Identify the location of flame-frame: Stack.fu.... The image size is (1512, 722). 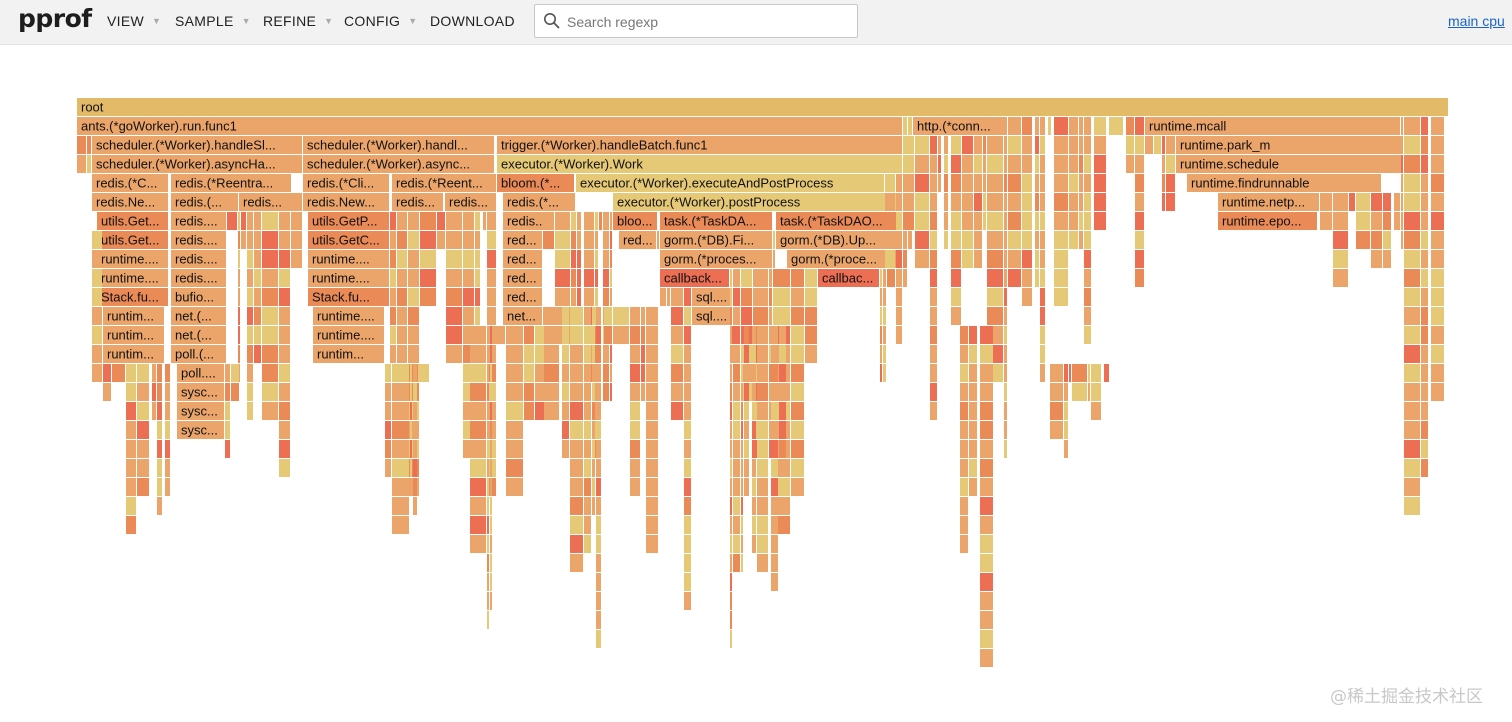
(132, 297).